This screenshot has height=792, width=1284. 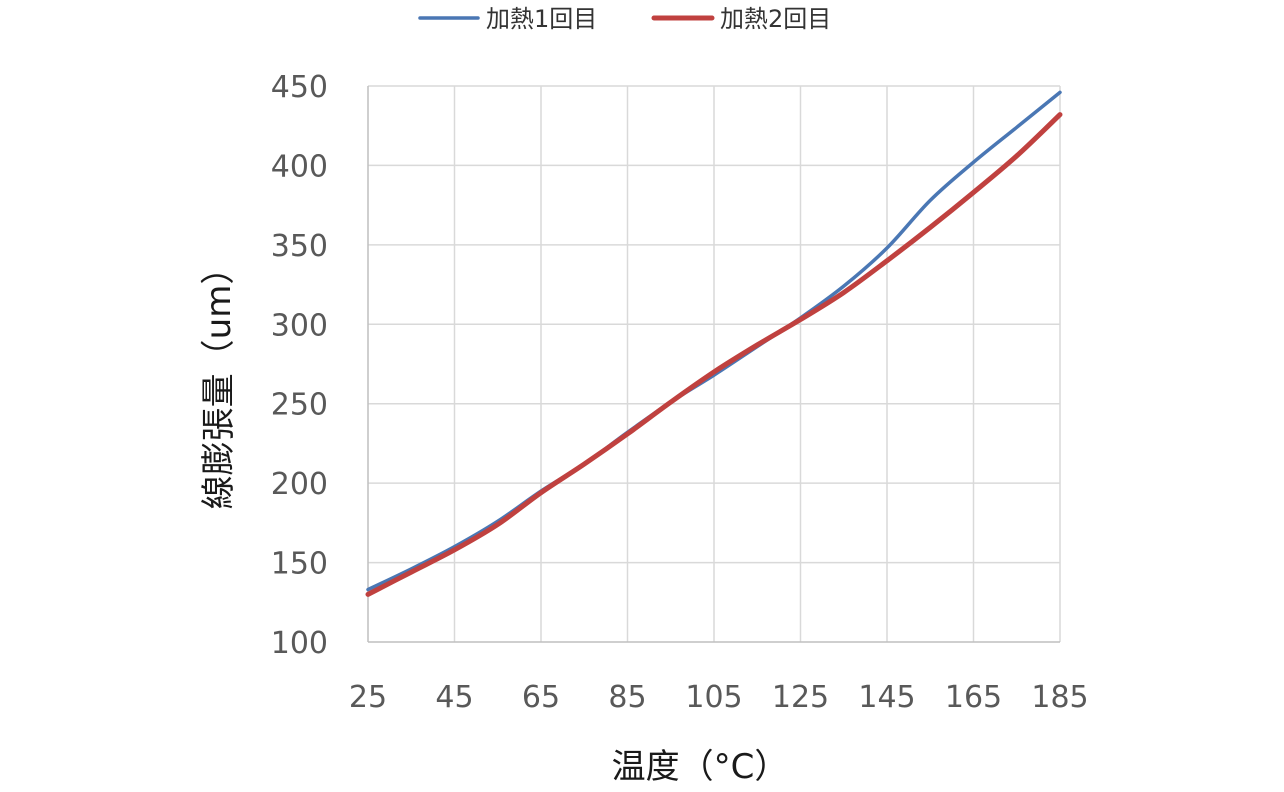 I want to click on y-tick-label: 200, so click(x=299, y=484).